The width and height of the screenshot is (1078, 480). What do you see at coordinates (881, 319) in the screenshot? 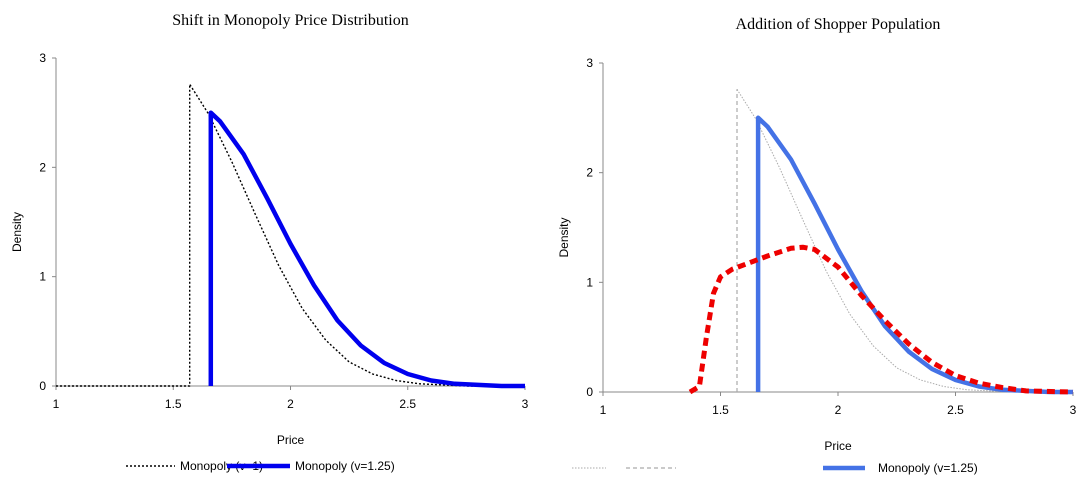
I see `series-line` at bounding box center [881, 319].